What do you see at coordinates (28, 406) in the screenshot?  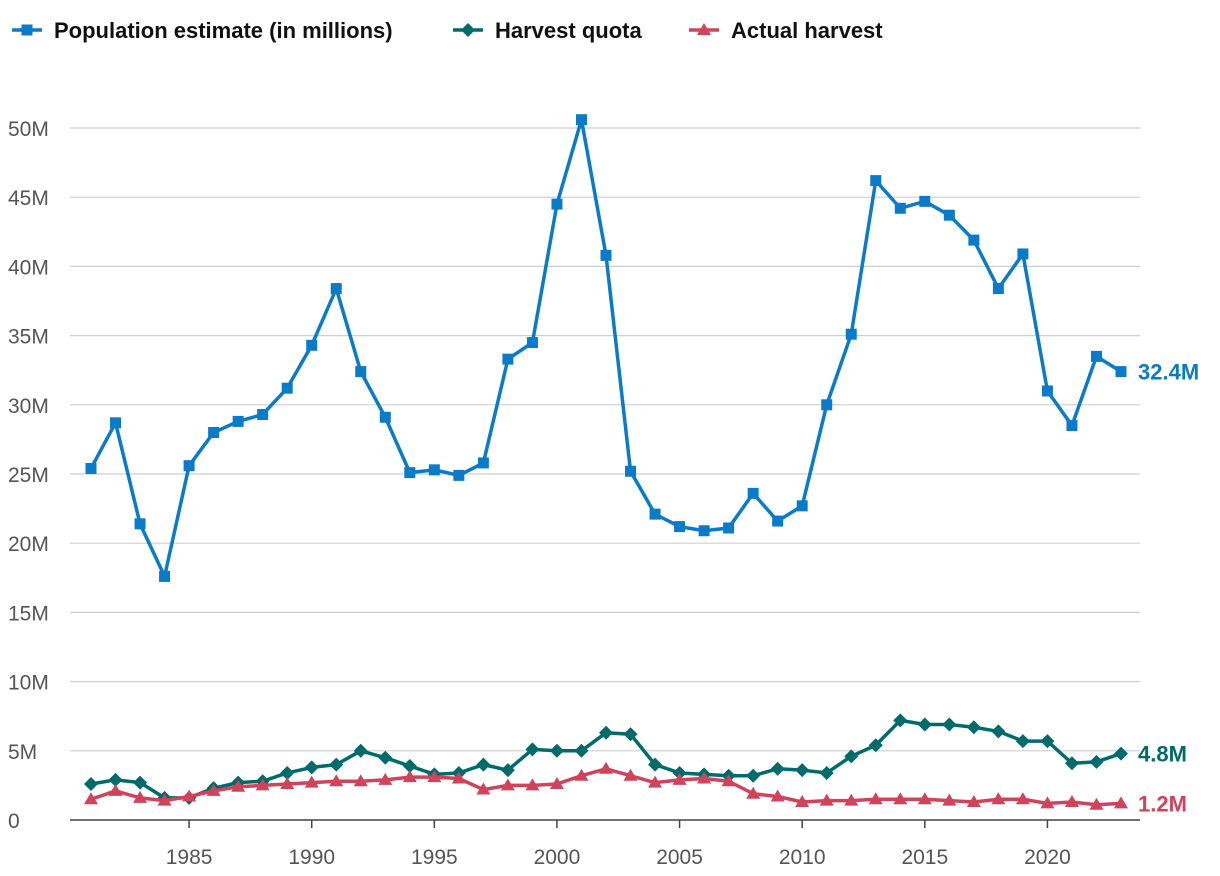 I see `y-tick-label: 30M` at bounding box center [28, 406].